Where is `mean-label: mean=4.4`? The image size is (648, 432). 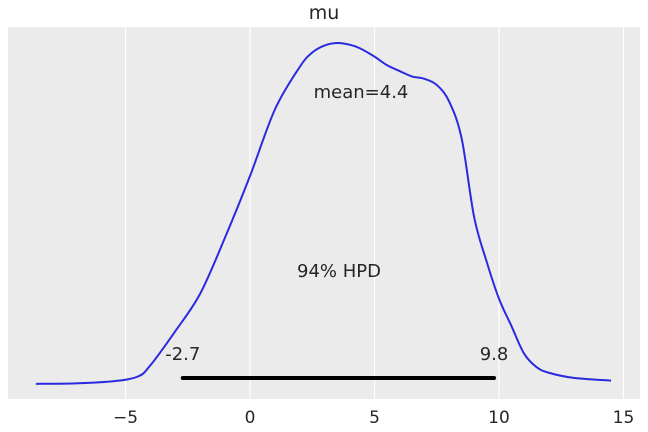
mean-label: mean=4.4 is located at coordinates (361, 92).